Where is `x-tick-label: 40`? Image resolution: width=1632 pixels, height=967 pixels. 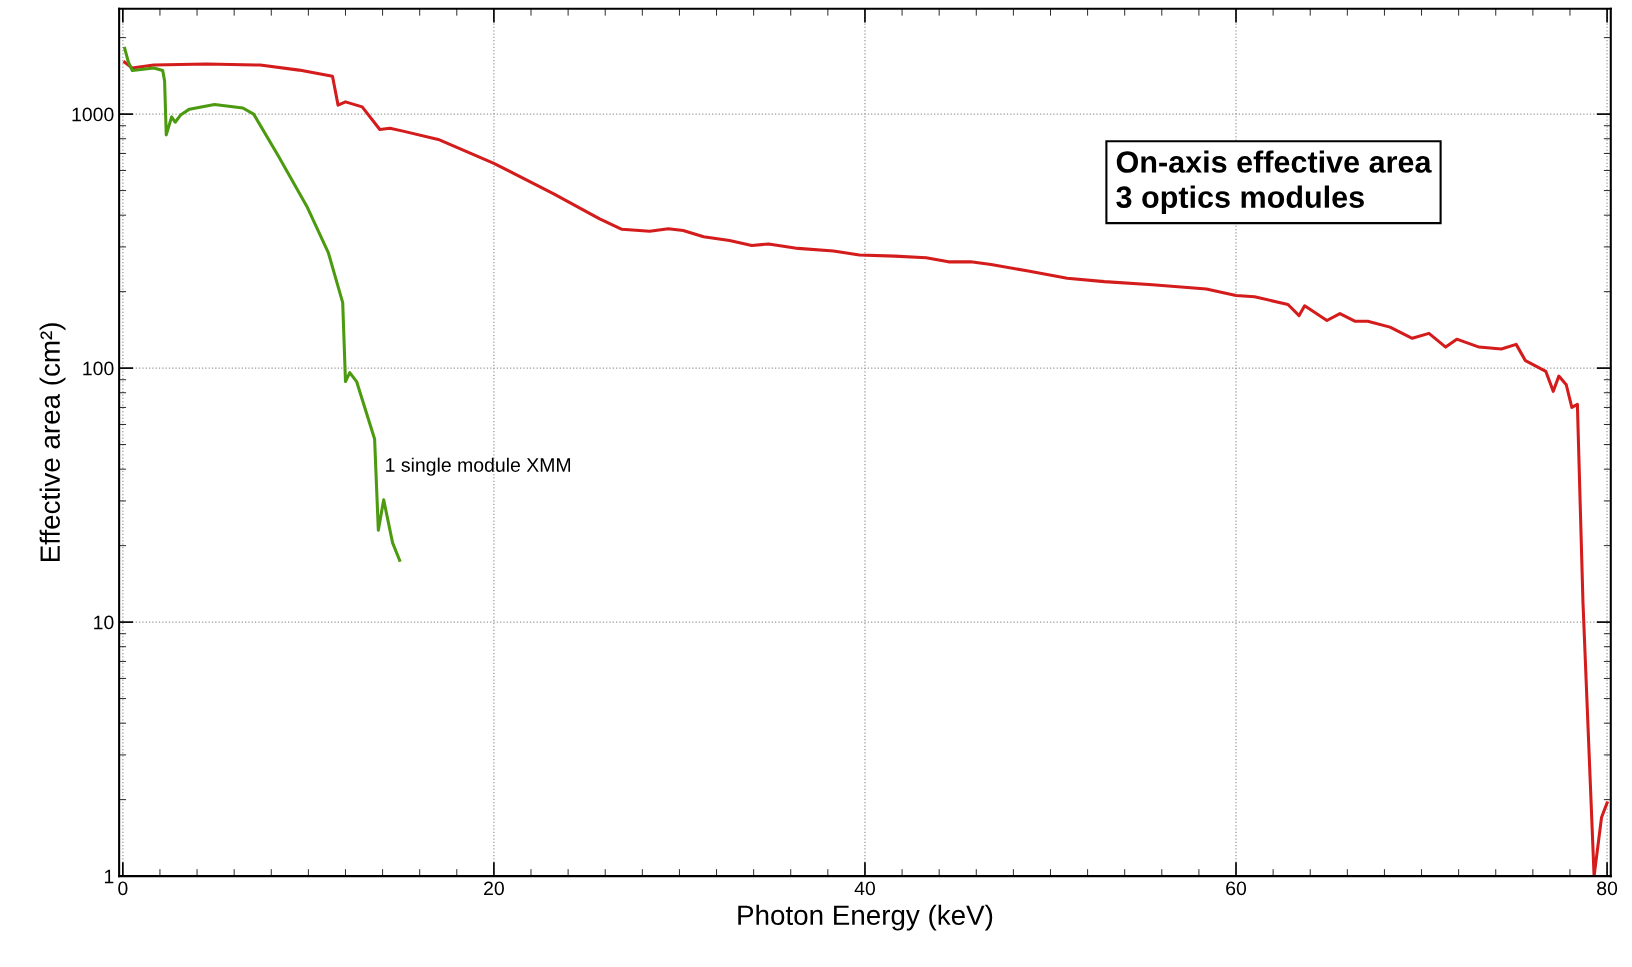
x-tick-label: 40 is located at coordinates (865, 888).